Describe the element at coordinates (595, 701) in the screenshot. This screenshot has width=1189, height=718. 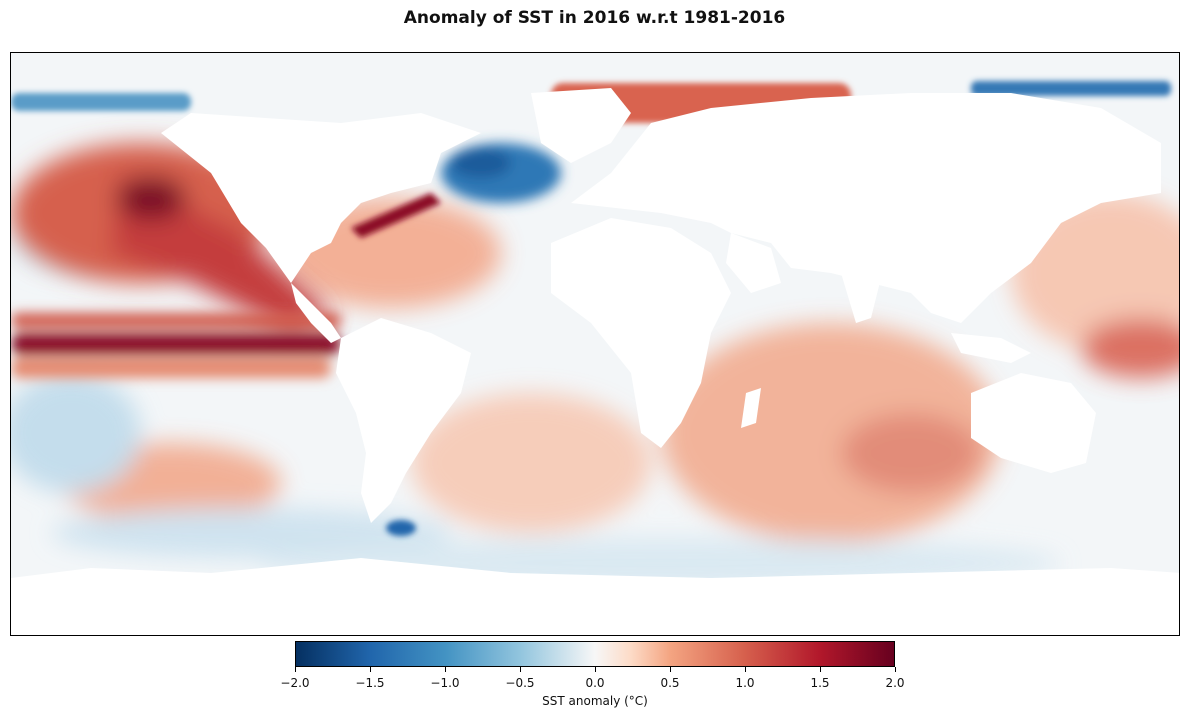
I see `colorbar-label: SST anomaly (°C)` at that location.